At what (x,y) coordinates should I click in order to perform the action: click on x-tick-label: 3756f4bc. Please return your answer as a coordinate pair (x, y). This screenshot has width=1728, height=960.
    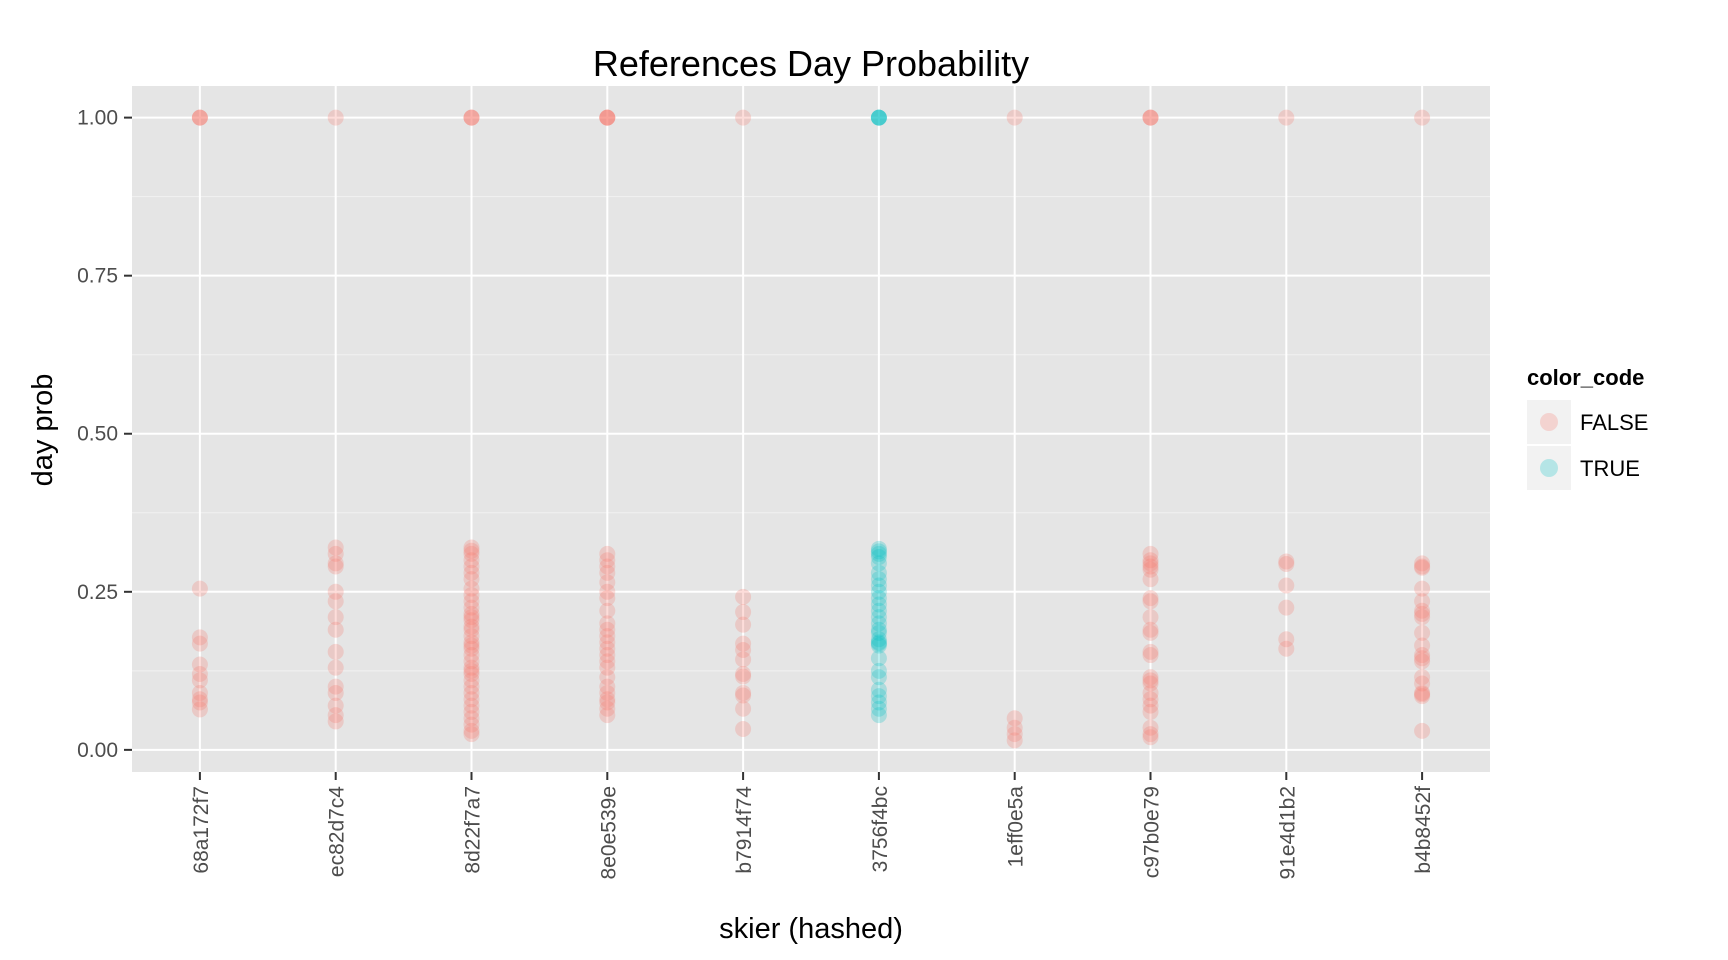
    Looking at the image, I should click on (880, 829).